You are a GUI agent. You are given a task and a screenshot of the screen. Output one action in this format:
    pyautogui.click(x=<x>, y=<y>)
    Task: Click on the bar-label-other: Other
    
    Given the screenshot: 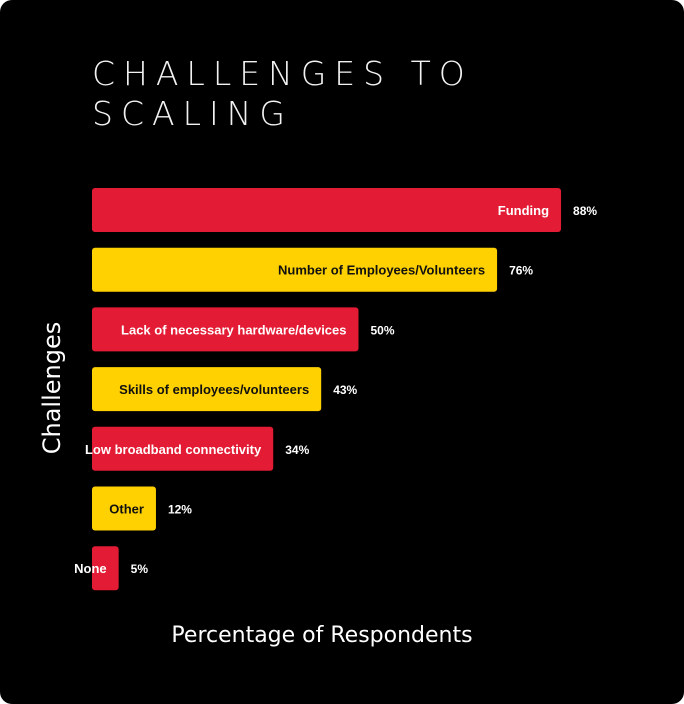 What is the action you would take?
    pyautogui.click(x=126, y=509)
    